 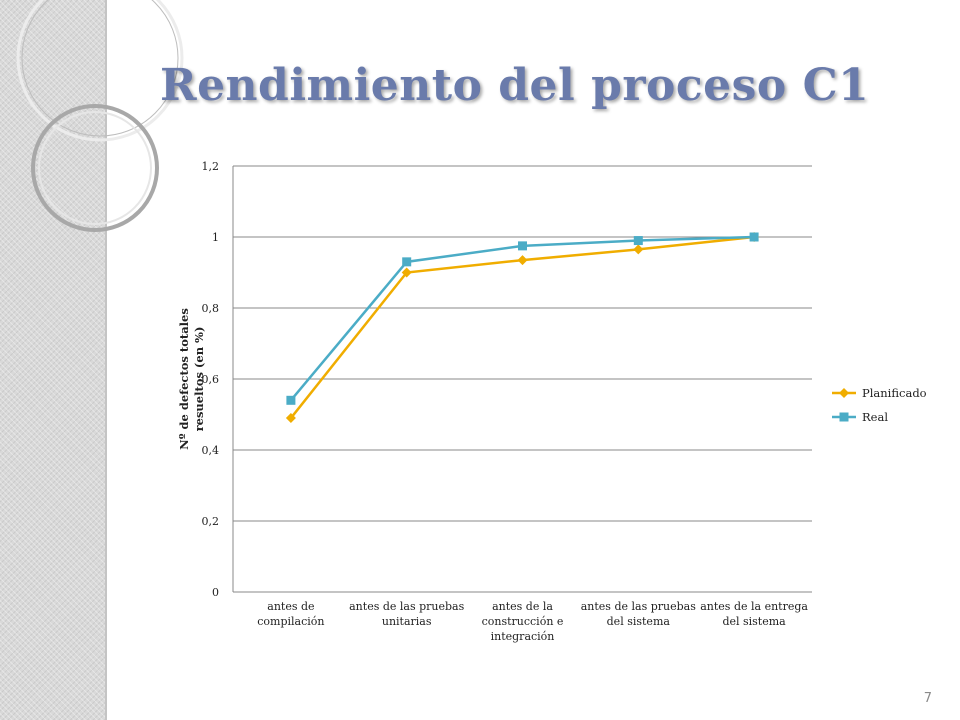 I want to click on x-tick-label: antes de las pruebas del sistema, so click(x=638, y=614).